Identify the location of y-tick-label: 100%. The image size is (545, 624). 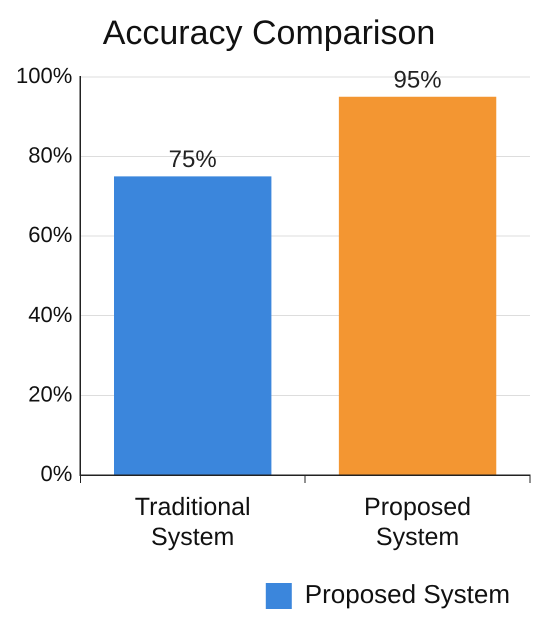
(44, 75).